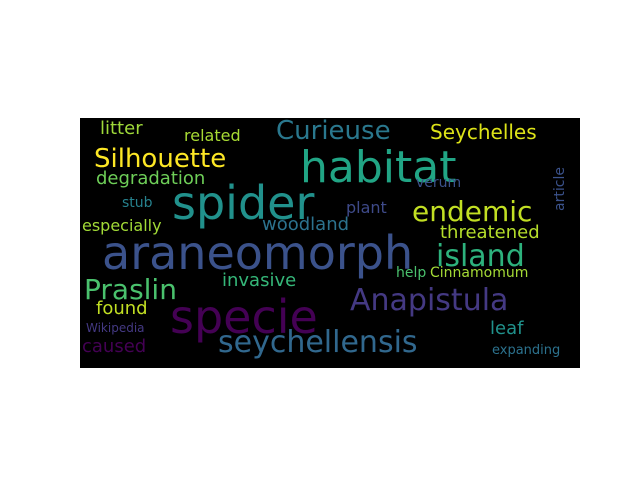  I want to click on word-litter: litter, so click(121, 128).